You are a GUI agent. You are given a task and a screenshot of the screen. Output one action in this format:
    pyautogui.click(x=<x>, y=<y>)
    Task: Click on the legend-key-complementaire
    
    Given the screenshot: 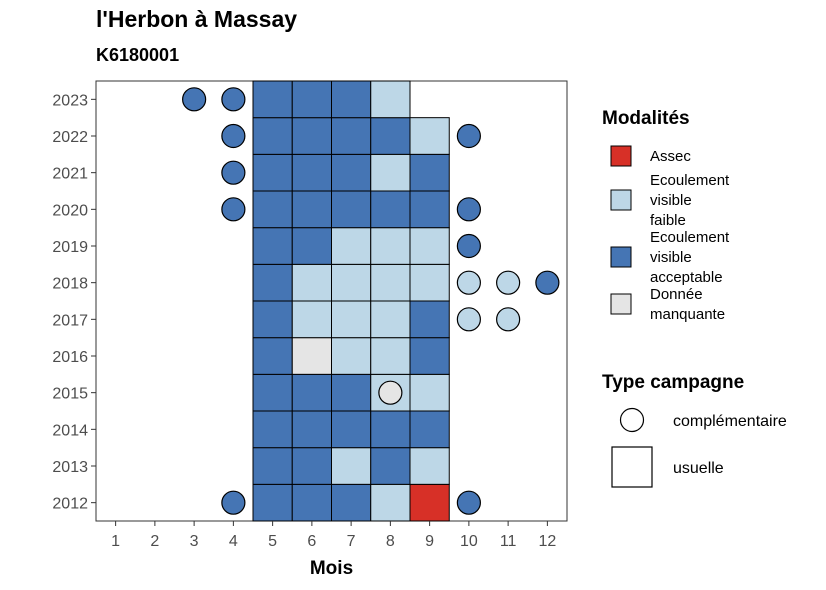 What is the action you would take?
    pyautogui.click(x=632, y=420)
    